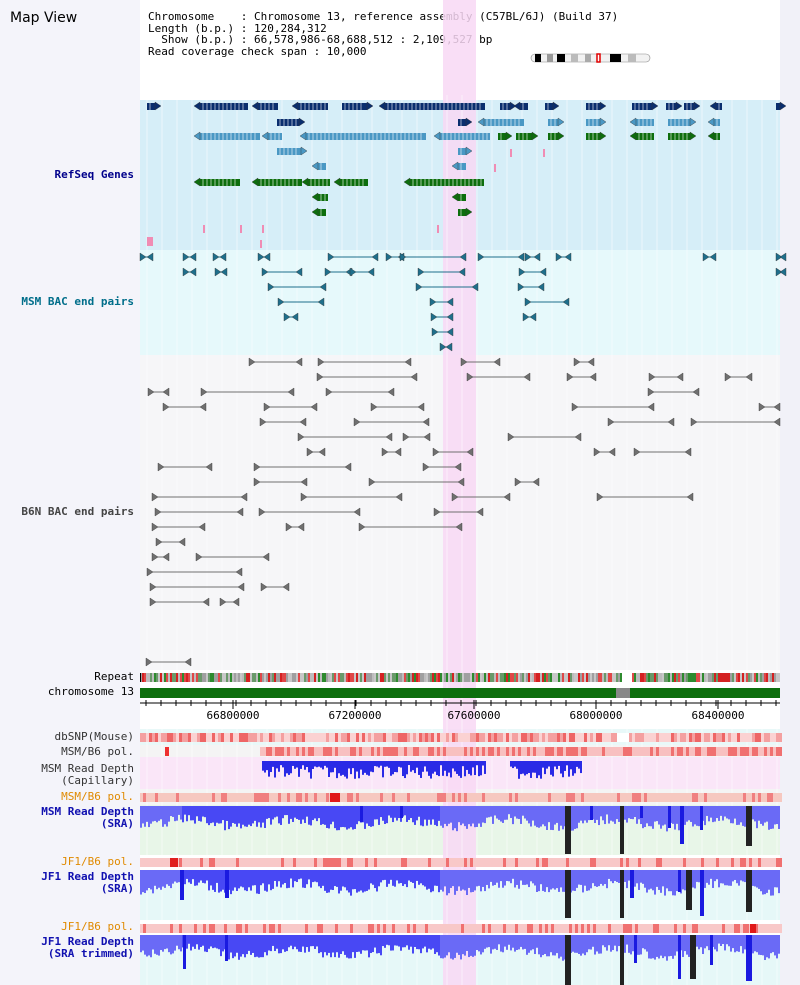 This screenshot has height=985, width=800. What do you see at coordinates (790, 492) in the screenshot?
I see `right-scroll-strip` at bounding box center [790, 492].